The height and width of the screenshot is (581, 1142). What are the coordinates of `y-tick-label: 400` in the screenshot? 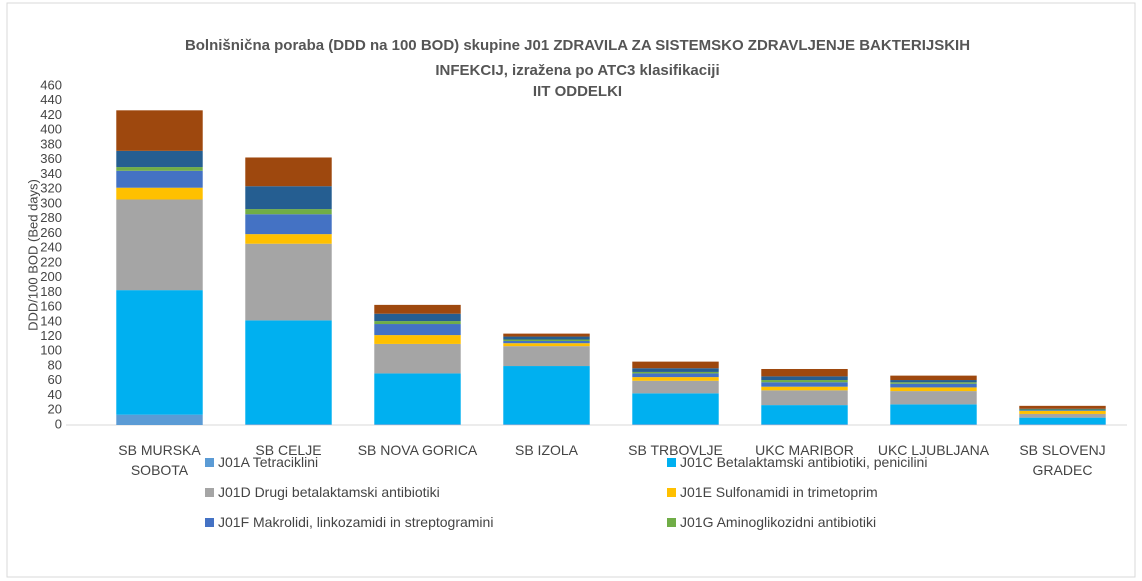 It's located at (51, 129).